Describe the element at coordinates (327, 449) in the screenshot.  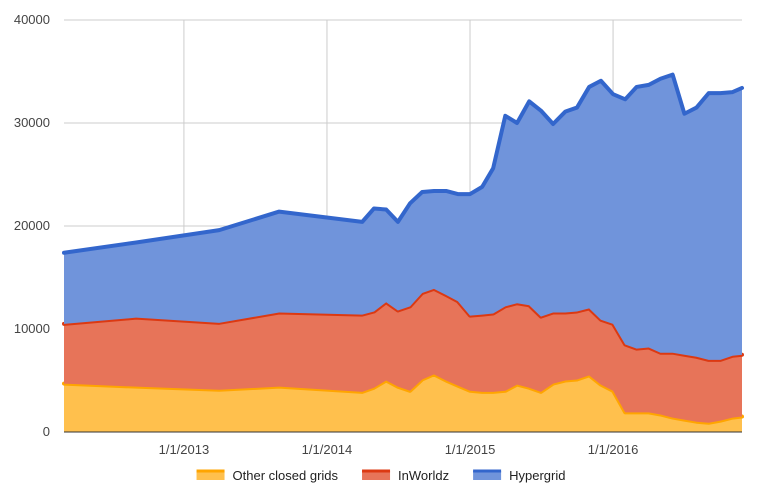
I see `x-tick-label: 1/1/2014` at that location.